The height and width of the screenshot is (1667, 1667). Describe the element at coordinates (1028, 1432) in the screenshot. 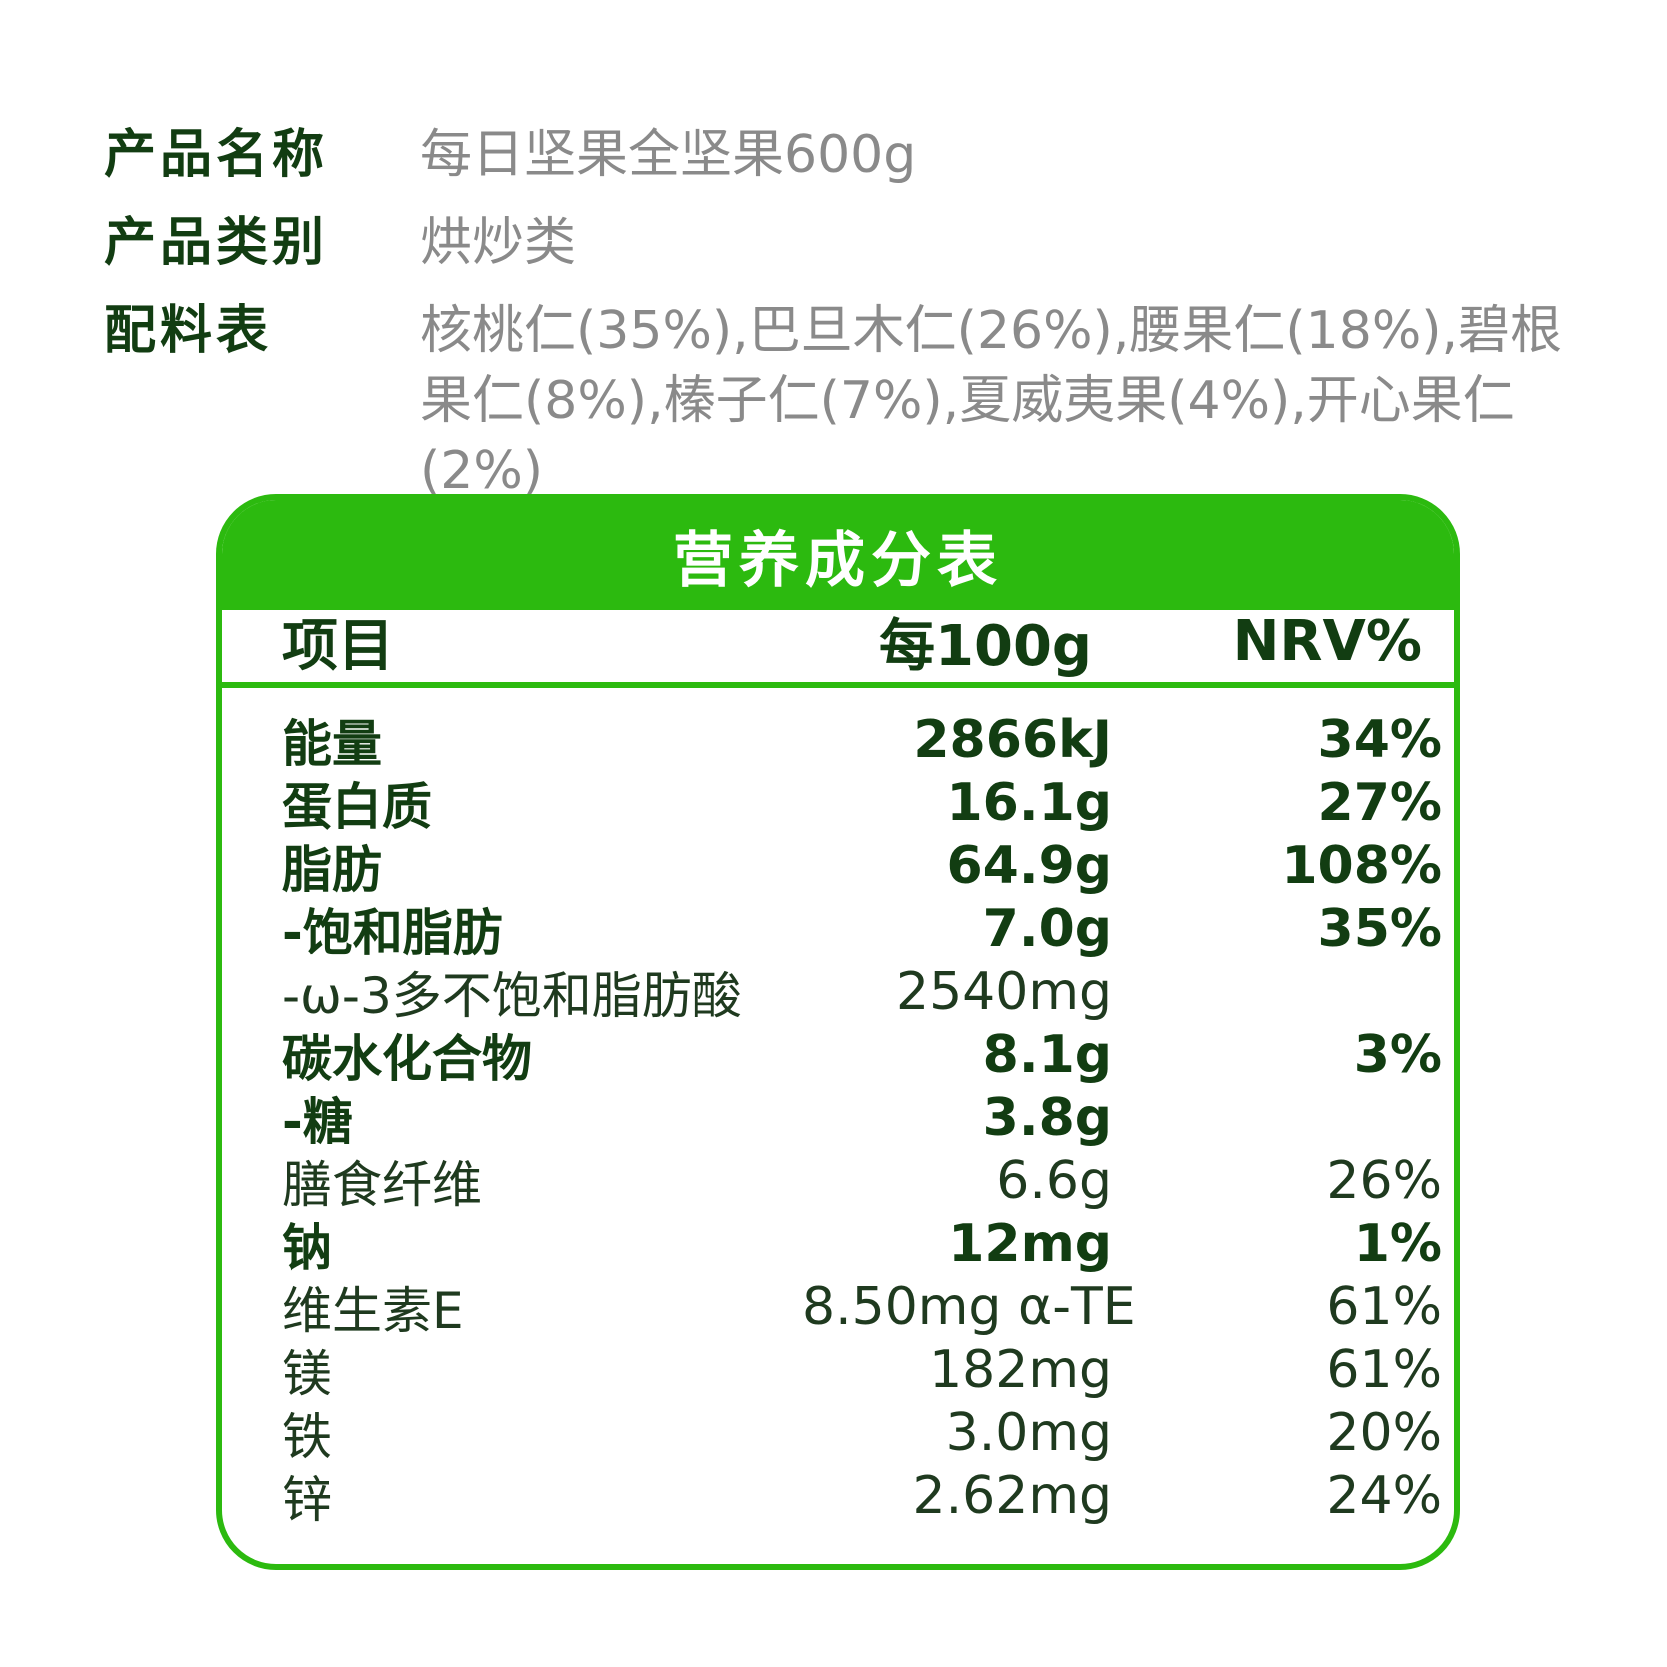

I see `nutrient-per100: 3.0mg` at that location.